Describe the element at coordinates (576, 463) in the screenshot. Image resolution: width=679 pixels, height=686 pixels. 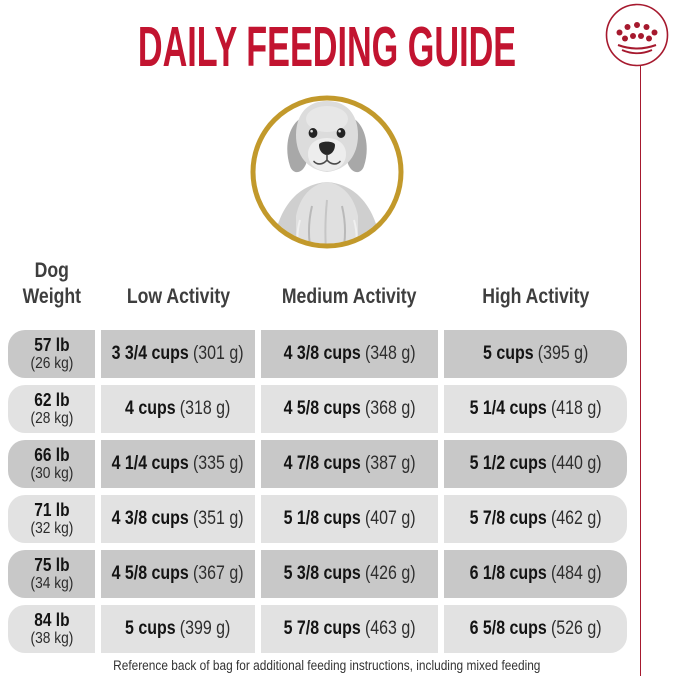
I see `grams-value: (440 g)` at that location.